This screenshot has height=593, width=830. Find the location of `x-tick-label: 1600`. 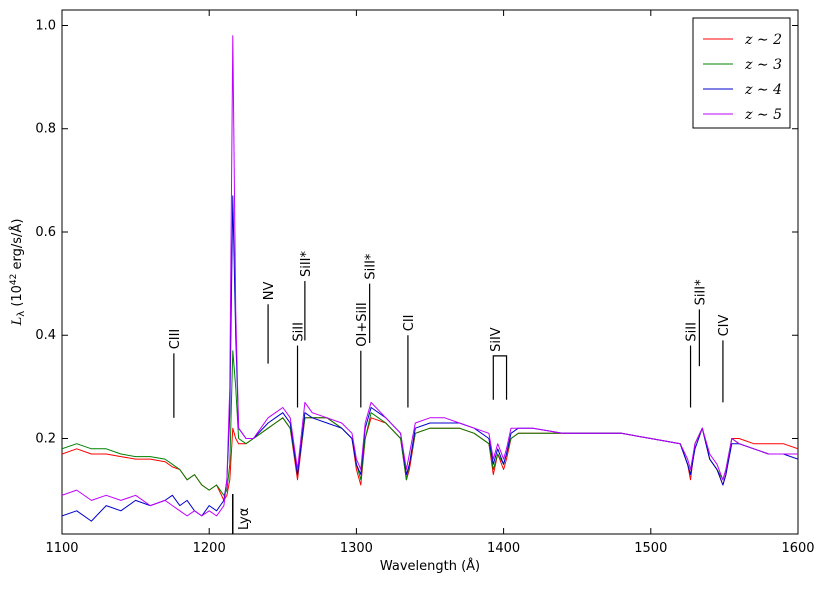

x-tick-label: 1600 is located at coordinates (797, 548).